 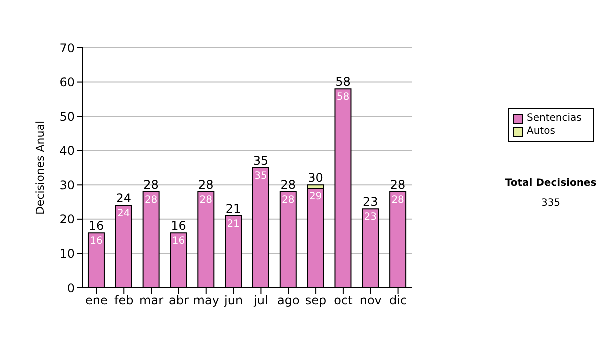 I want to click on x-tick-label: abr, so click(x=179, y=301).